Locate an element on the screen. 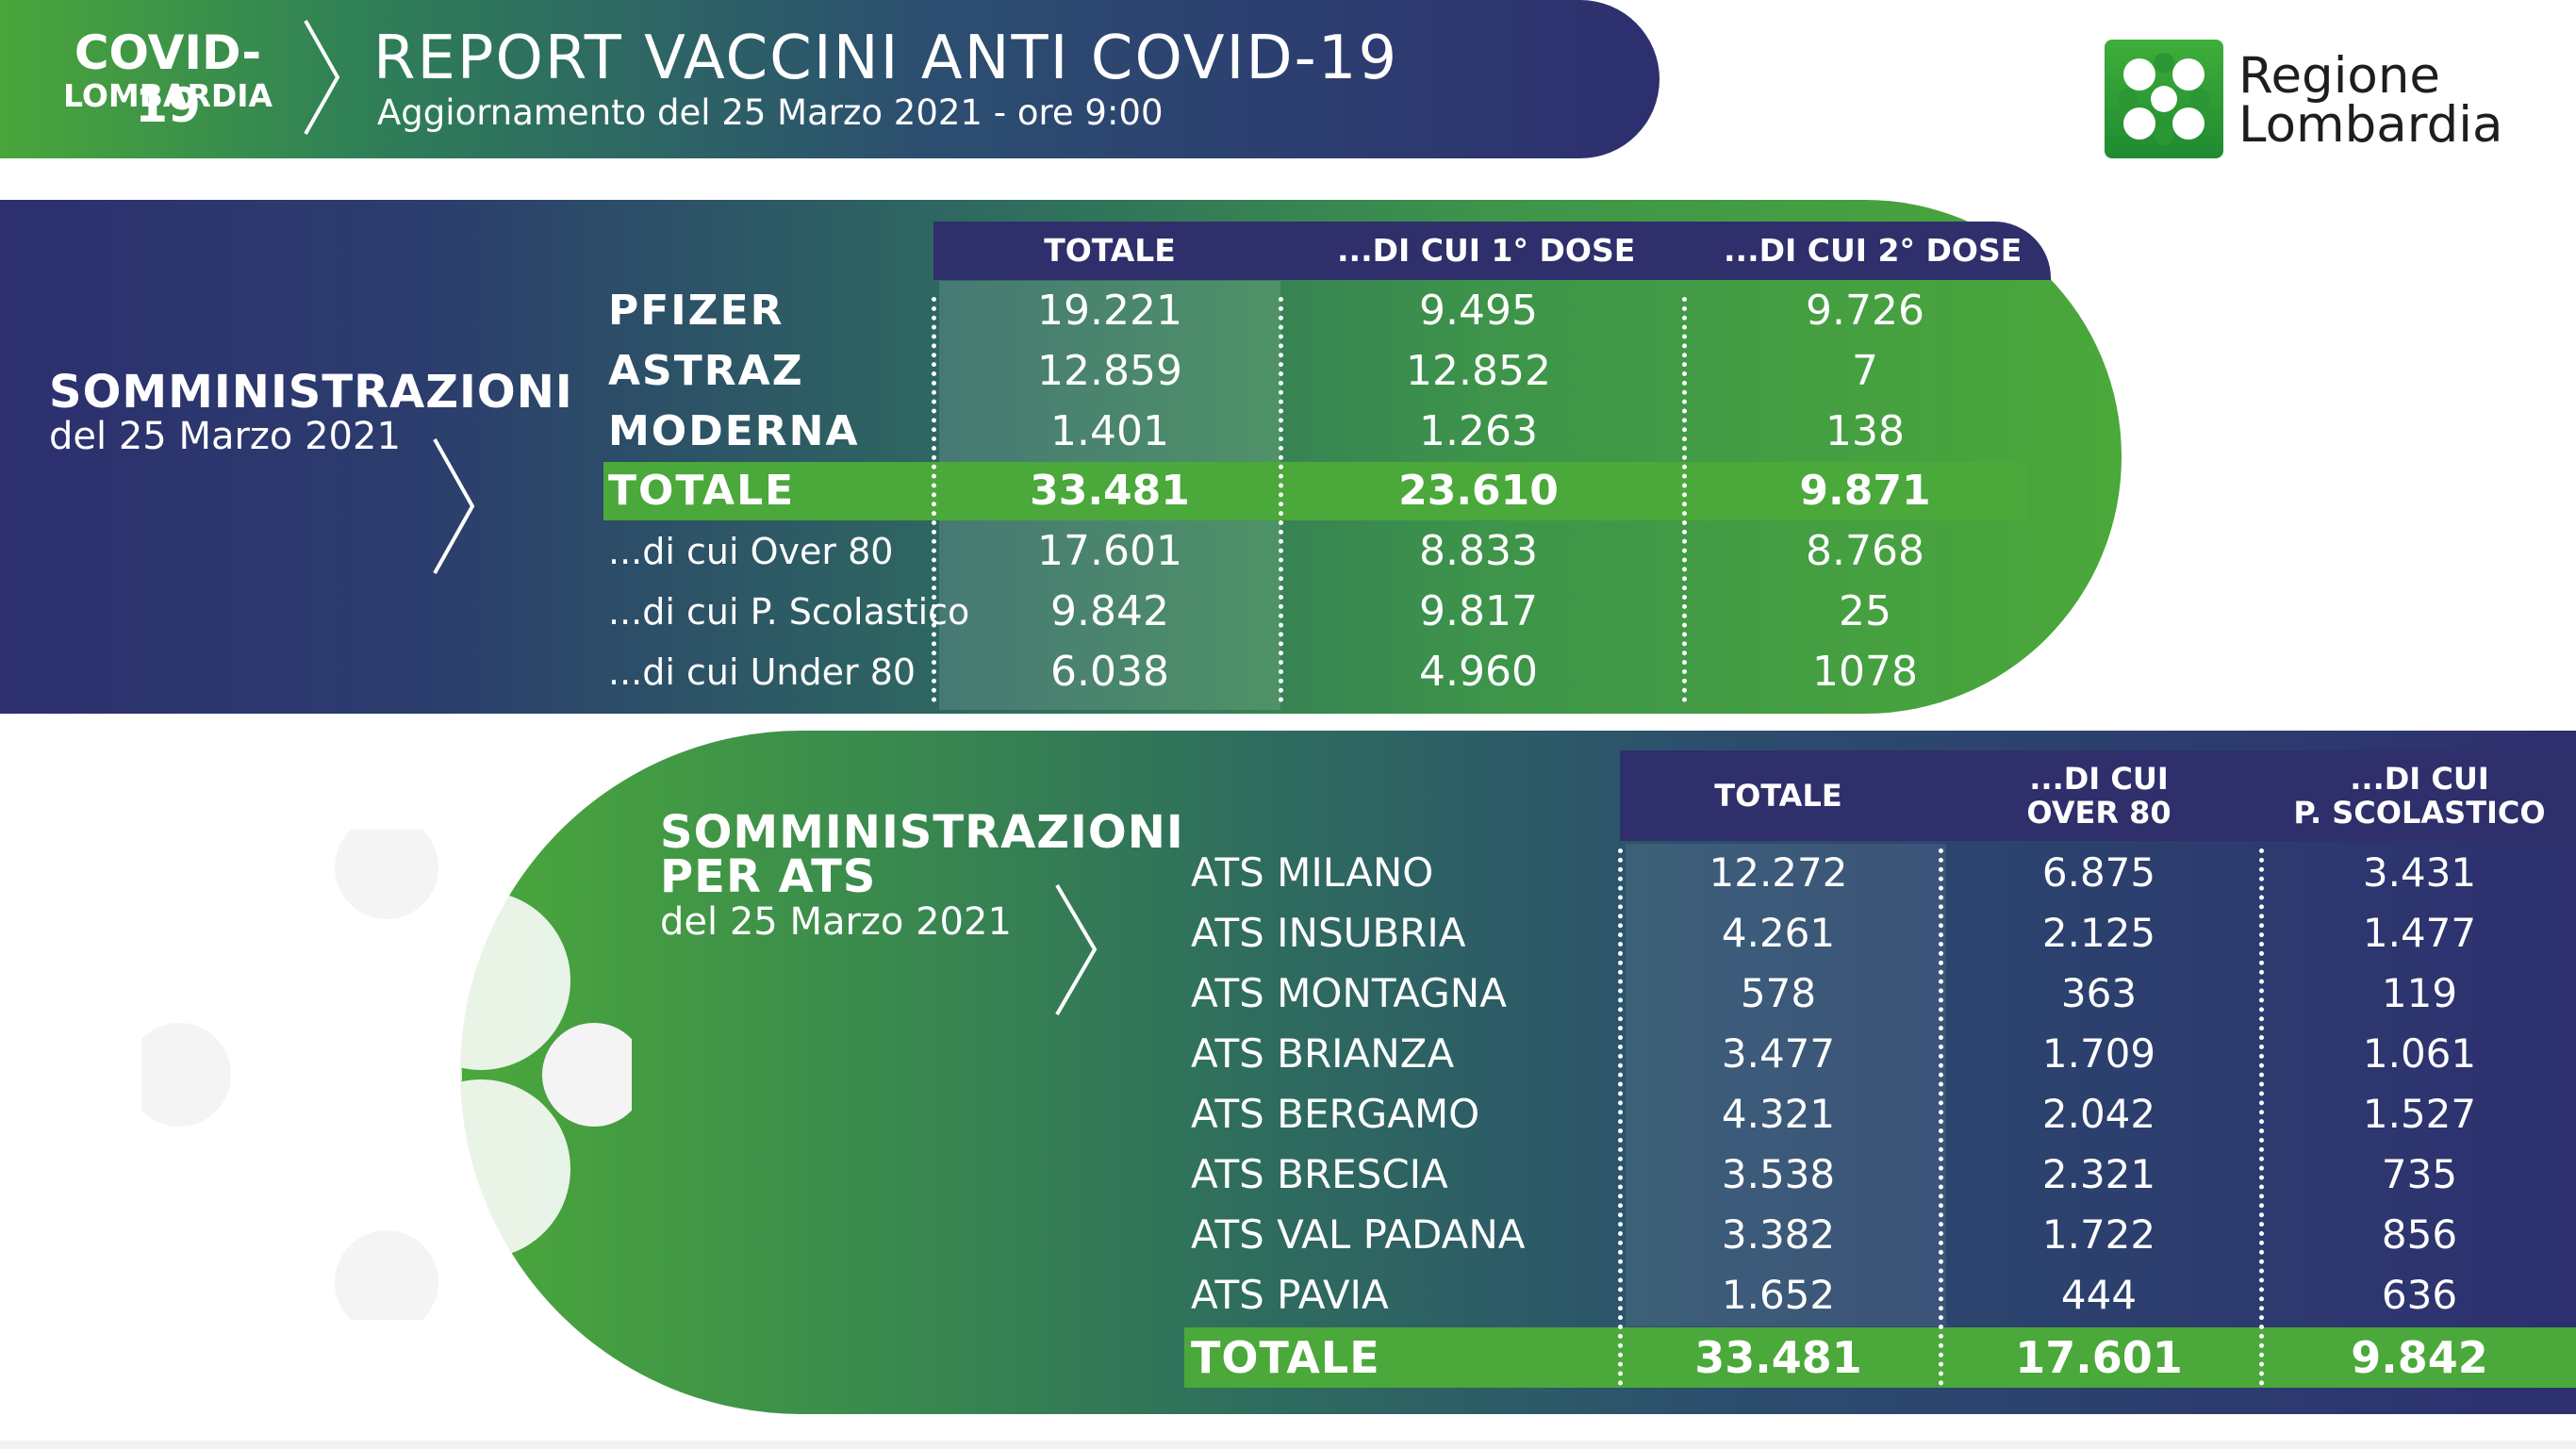 The image size is (2576, 1449). cell-scolastico: 856 is located at coordinates (2419, 1234).